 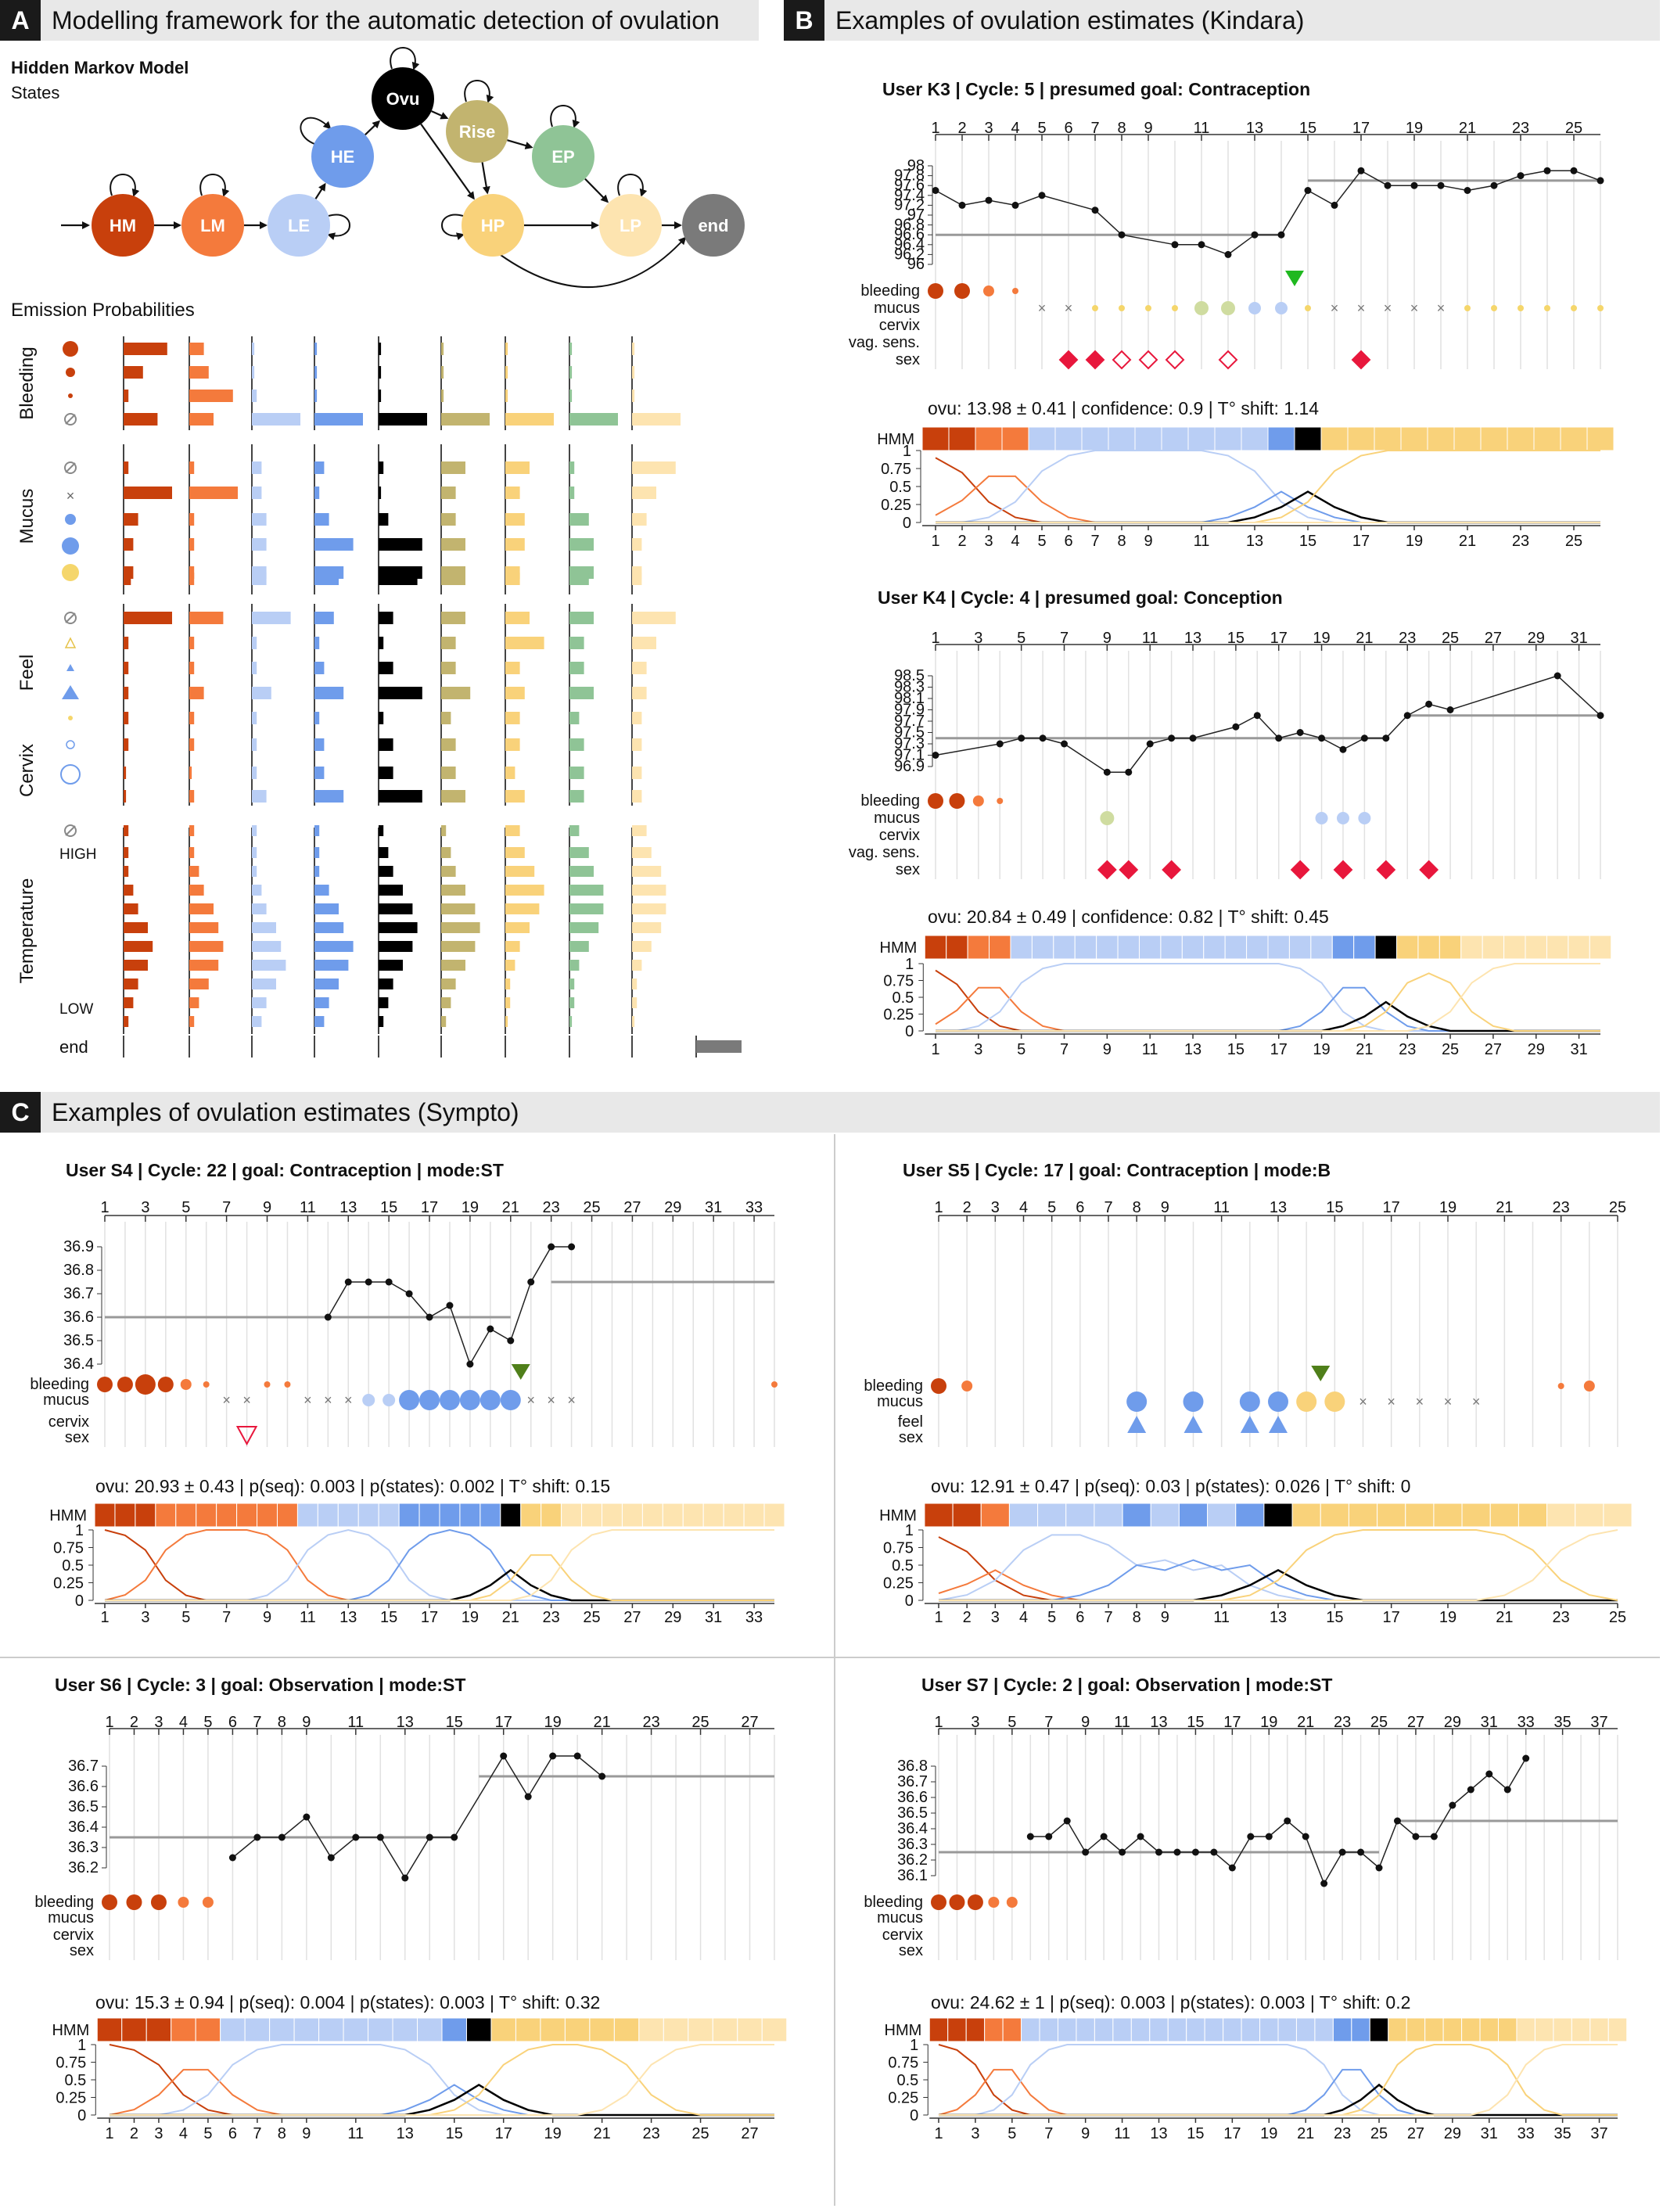 What do you see at coordinates (713, 225) in the screenshot?
I see `state-label-end: end` at bounding box center [713, 225].